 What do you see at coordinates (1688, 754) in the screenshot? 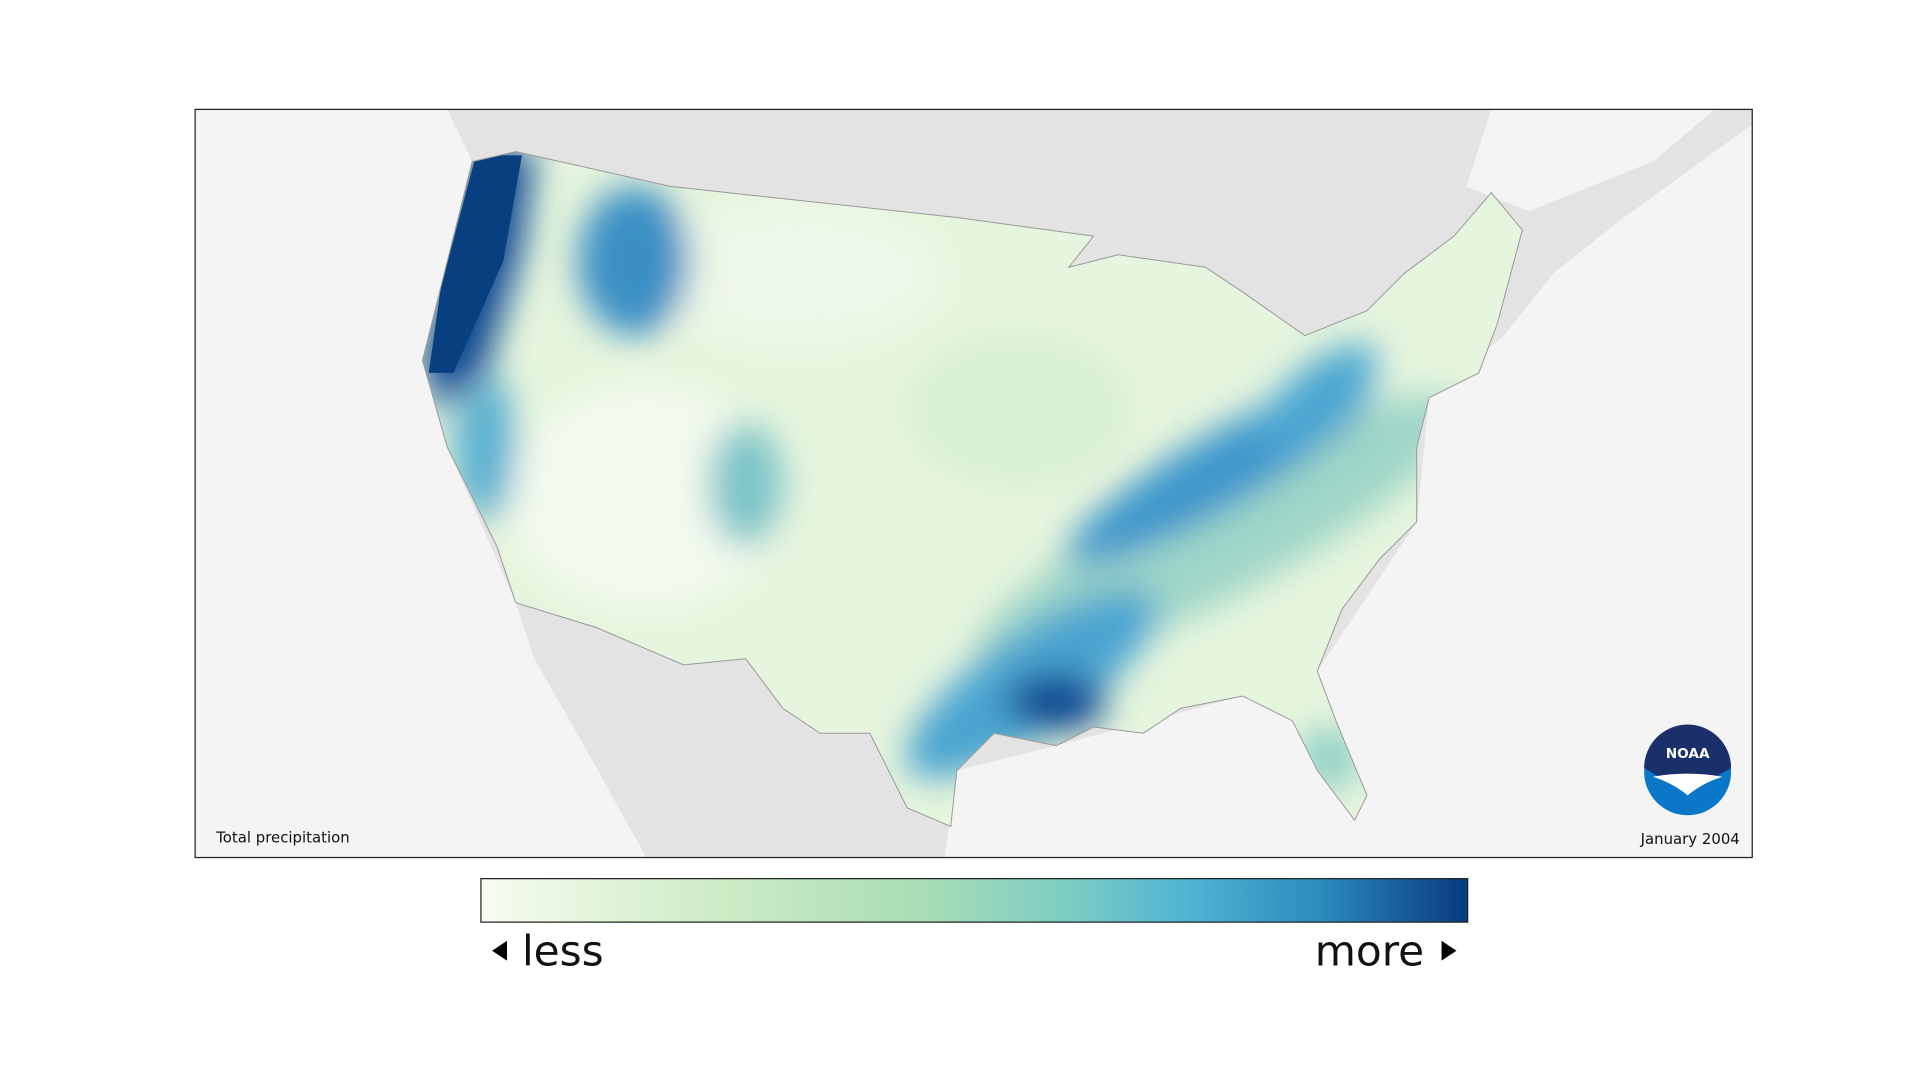
I see `logo-text: NOAA` at bounding box center [1688, 754].